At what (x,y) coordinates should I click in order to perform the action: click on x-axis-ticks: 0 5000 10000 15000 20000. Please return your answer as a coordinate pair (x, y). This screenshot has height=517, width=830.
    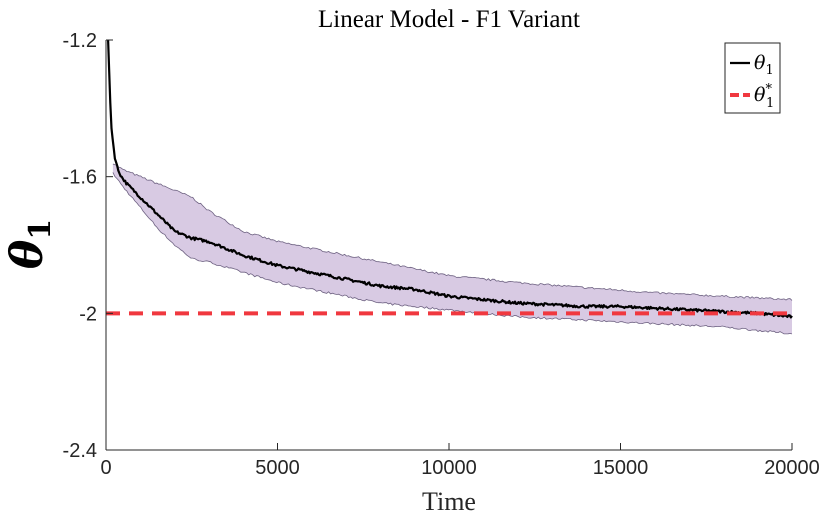
    Looking at the image, I should click on (460, 461).